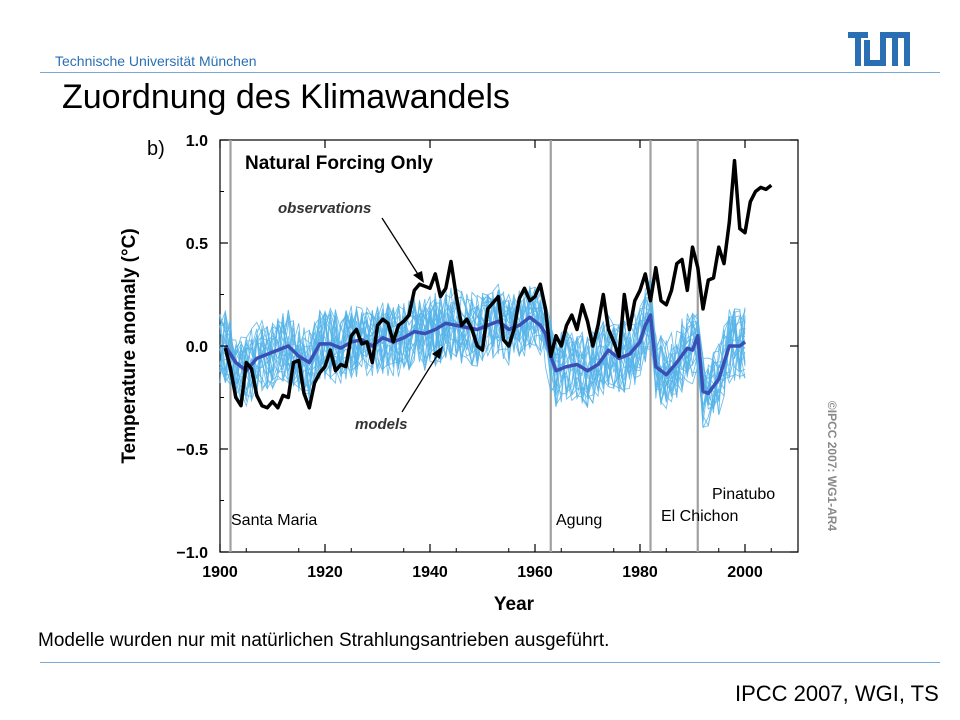 The height and width of the screenshot is (720, 960). Describe the element at coordinates (339, 163) in the screenshot. I see `chart-title: Natural Forcing Only` at that location.